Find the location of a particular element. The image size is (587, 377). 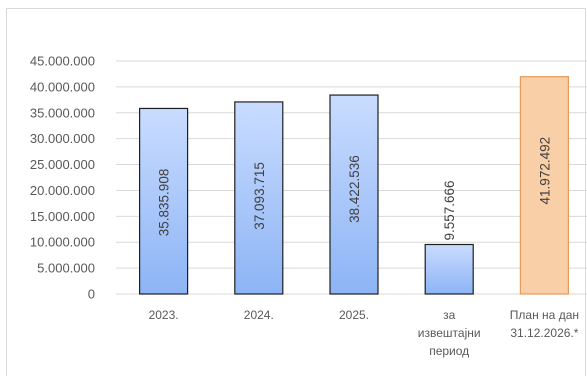

x-tick-line: 2024. is located at coordinates (259, 315).